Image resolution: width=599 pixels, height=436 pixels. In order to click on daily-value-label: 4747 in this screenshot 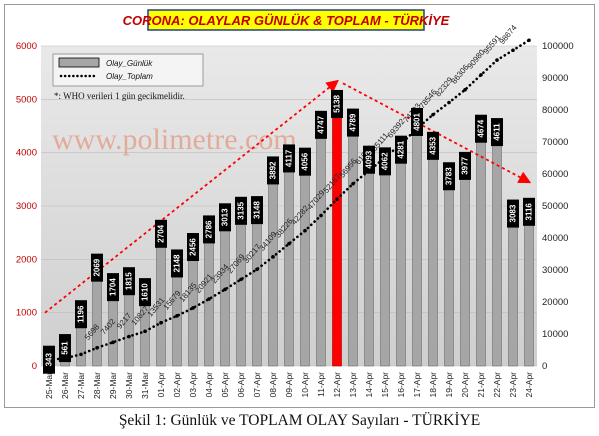, I will do `click(321, 124)`.